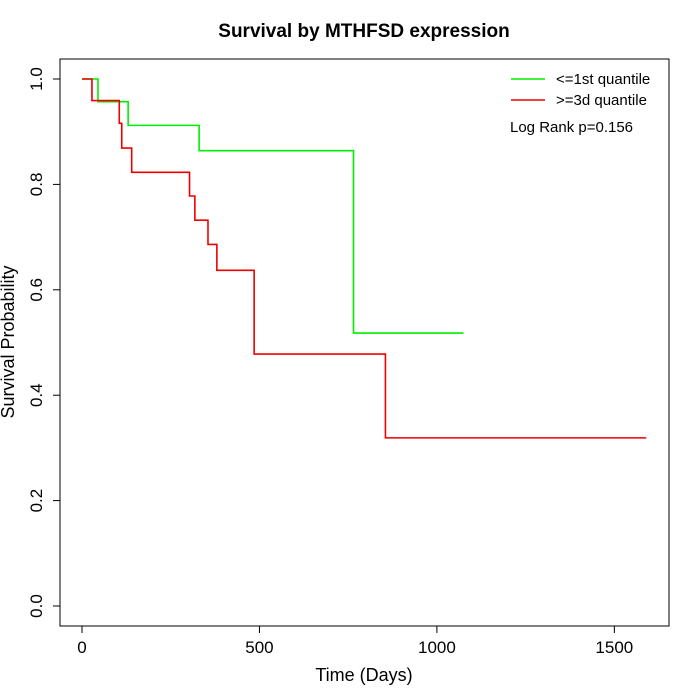 This screenshot has height=700, width=700. I want to click on y-tick-label: 0.0, so click(36, 606).